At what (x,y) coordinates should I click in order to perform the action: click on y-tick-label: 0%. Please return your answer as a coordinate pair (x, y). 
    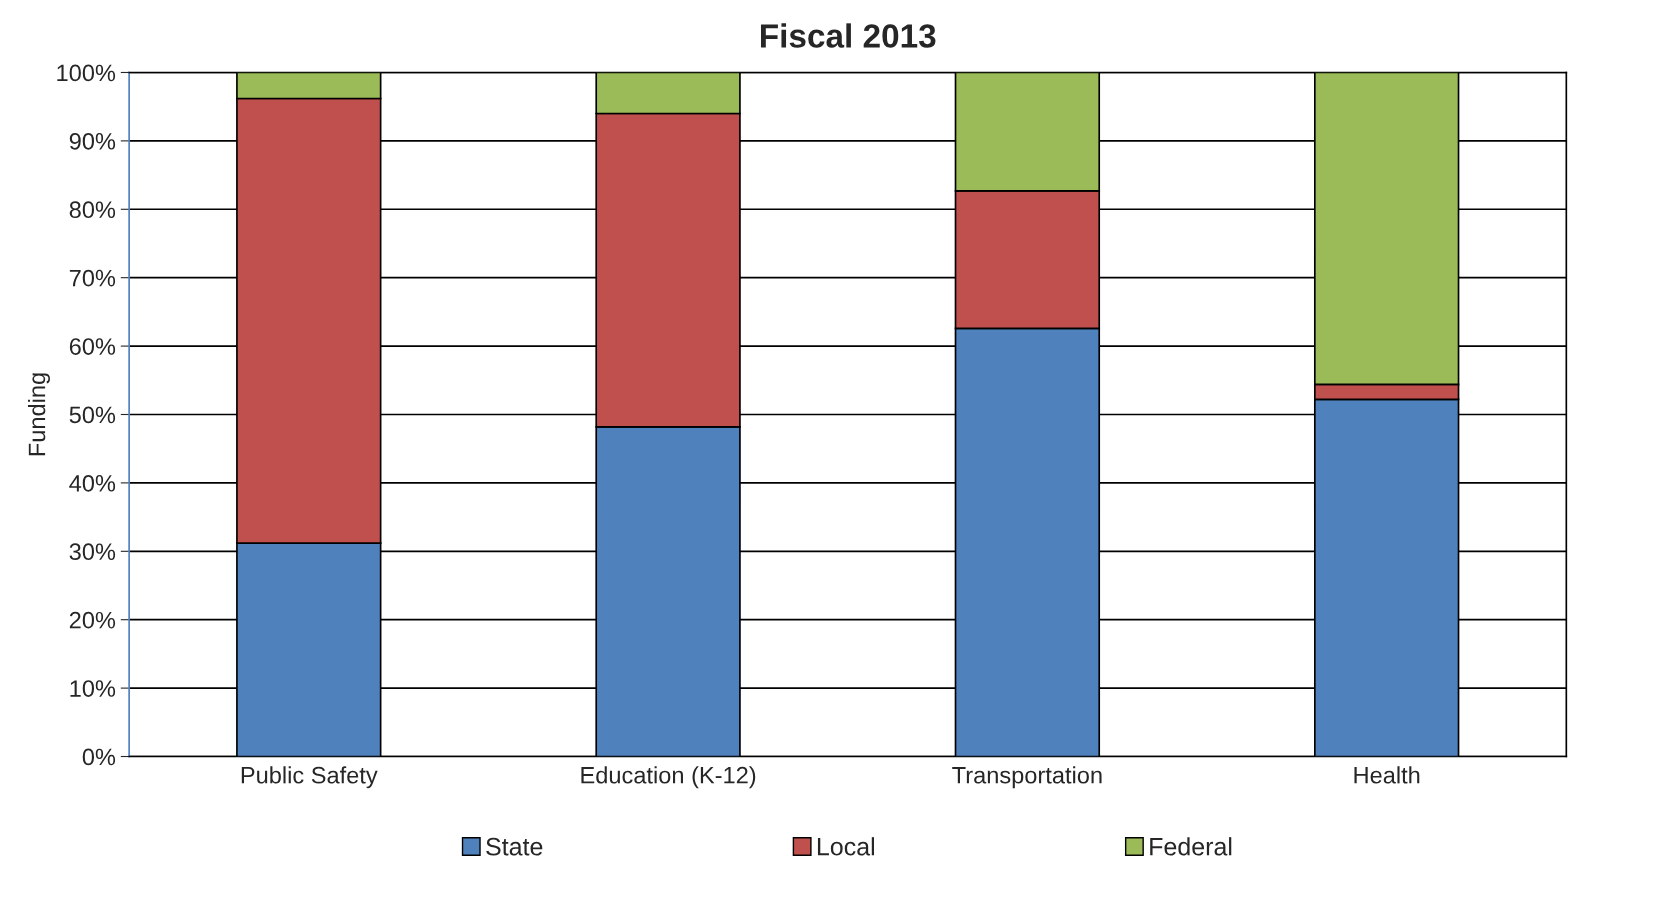
    Looking at the image, I should click on (99, 757).